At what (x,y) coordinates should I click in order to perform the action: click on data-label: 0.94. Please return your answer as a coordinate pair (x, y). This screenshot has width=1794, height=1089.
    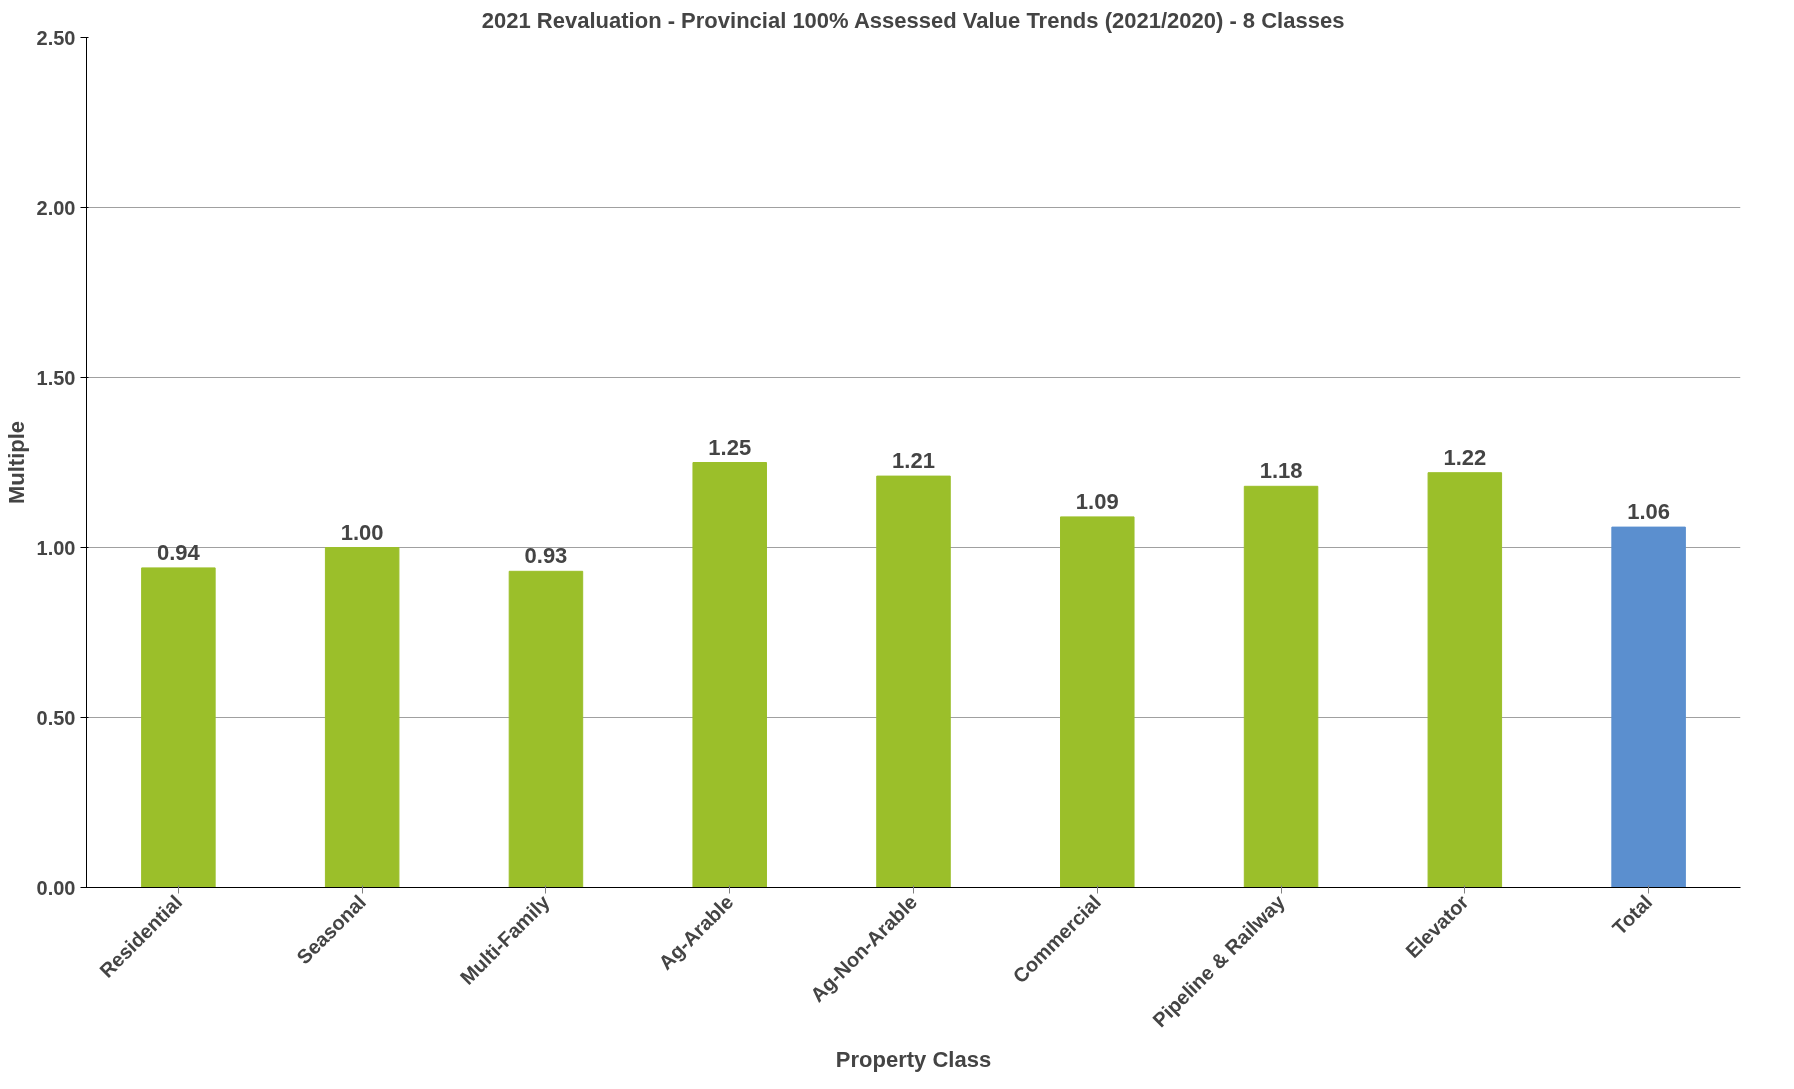
    Looking at the image, I should click on (178, 552).